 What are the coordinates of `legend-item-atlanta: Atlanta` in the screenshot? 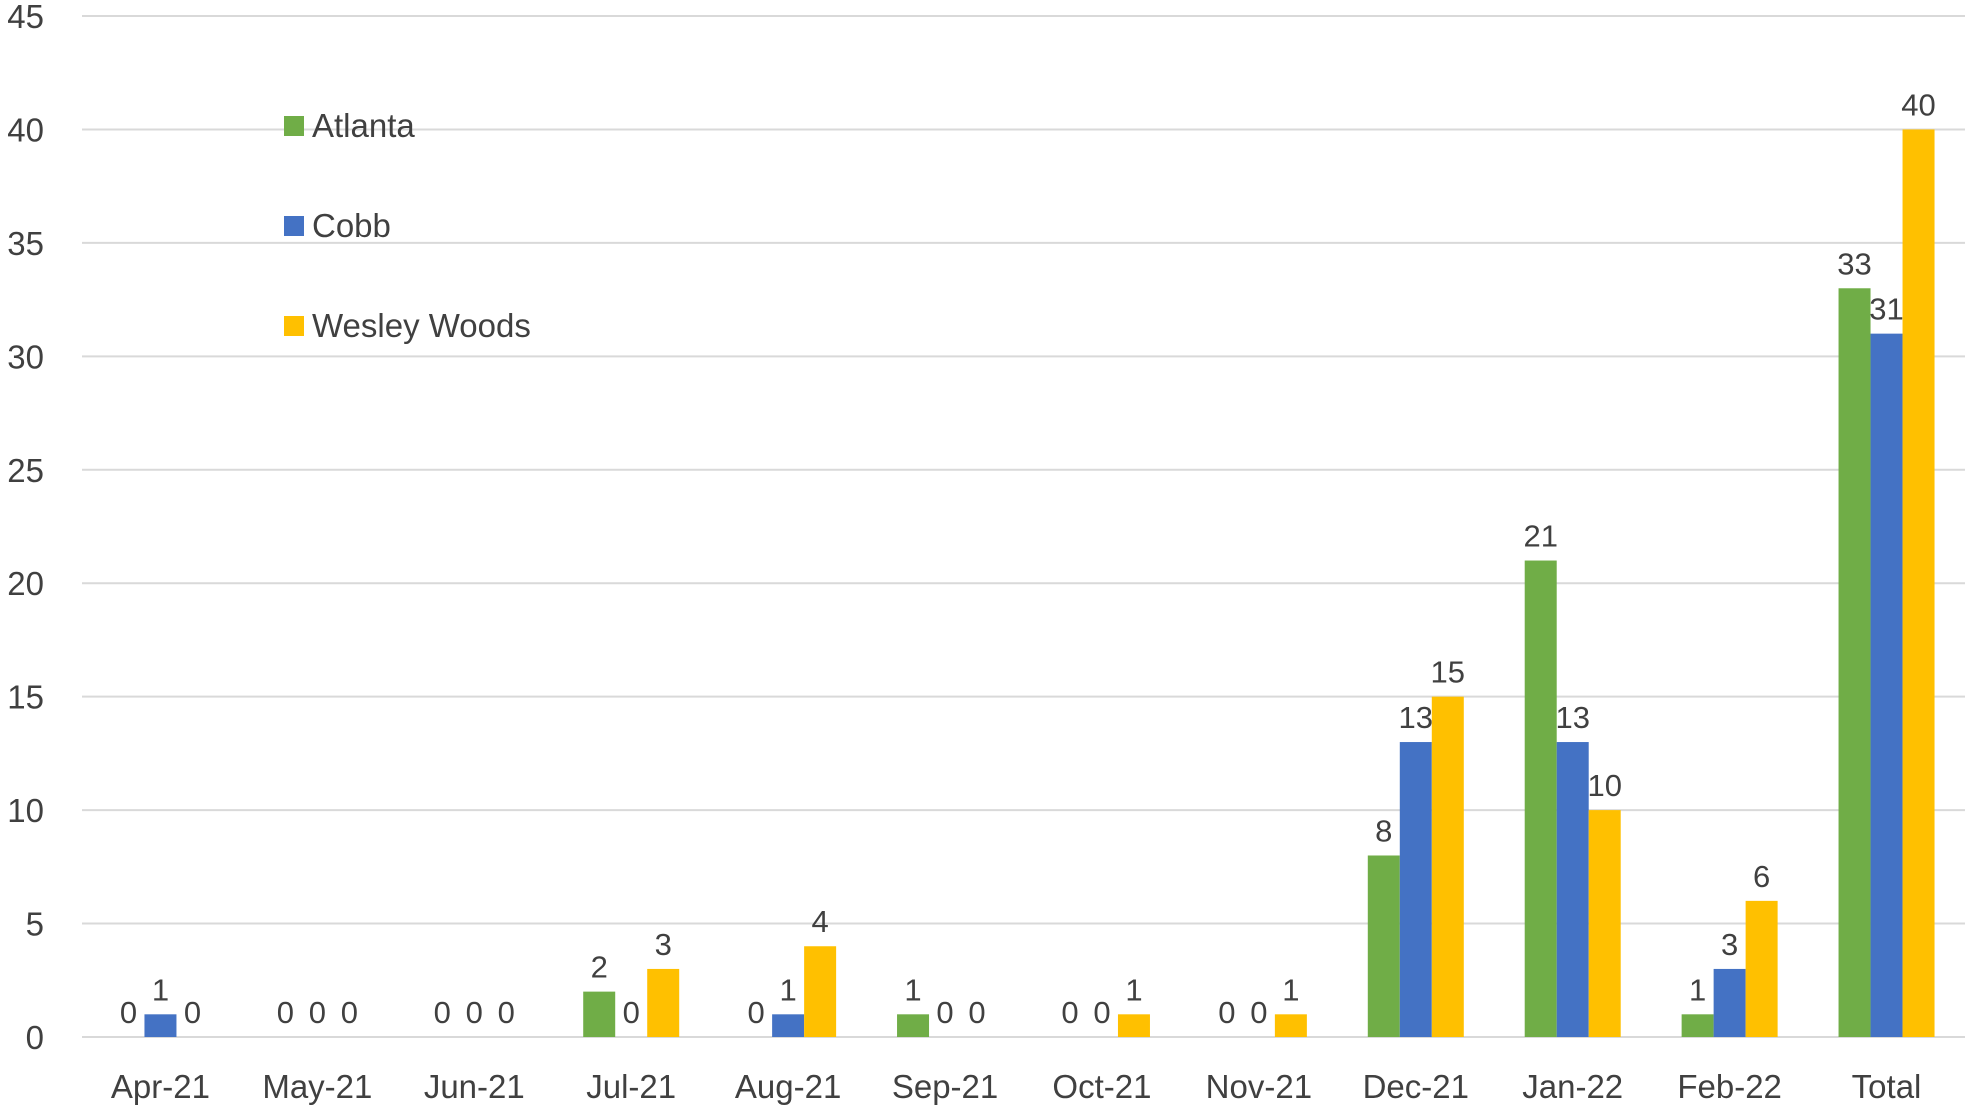 It's located at (349, 125).